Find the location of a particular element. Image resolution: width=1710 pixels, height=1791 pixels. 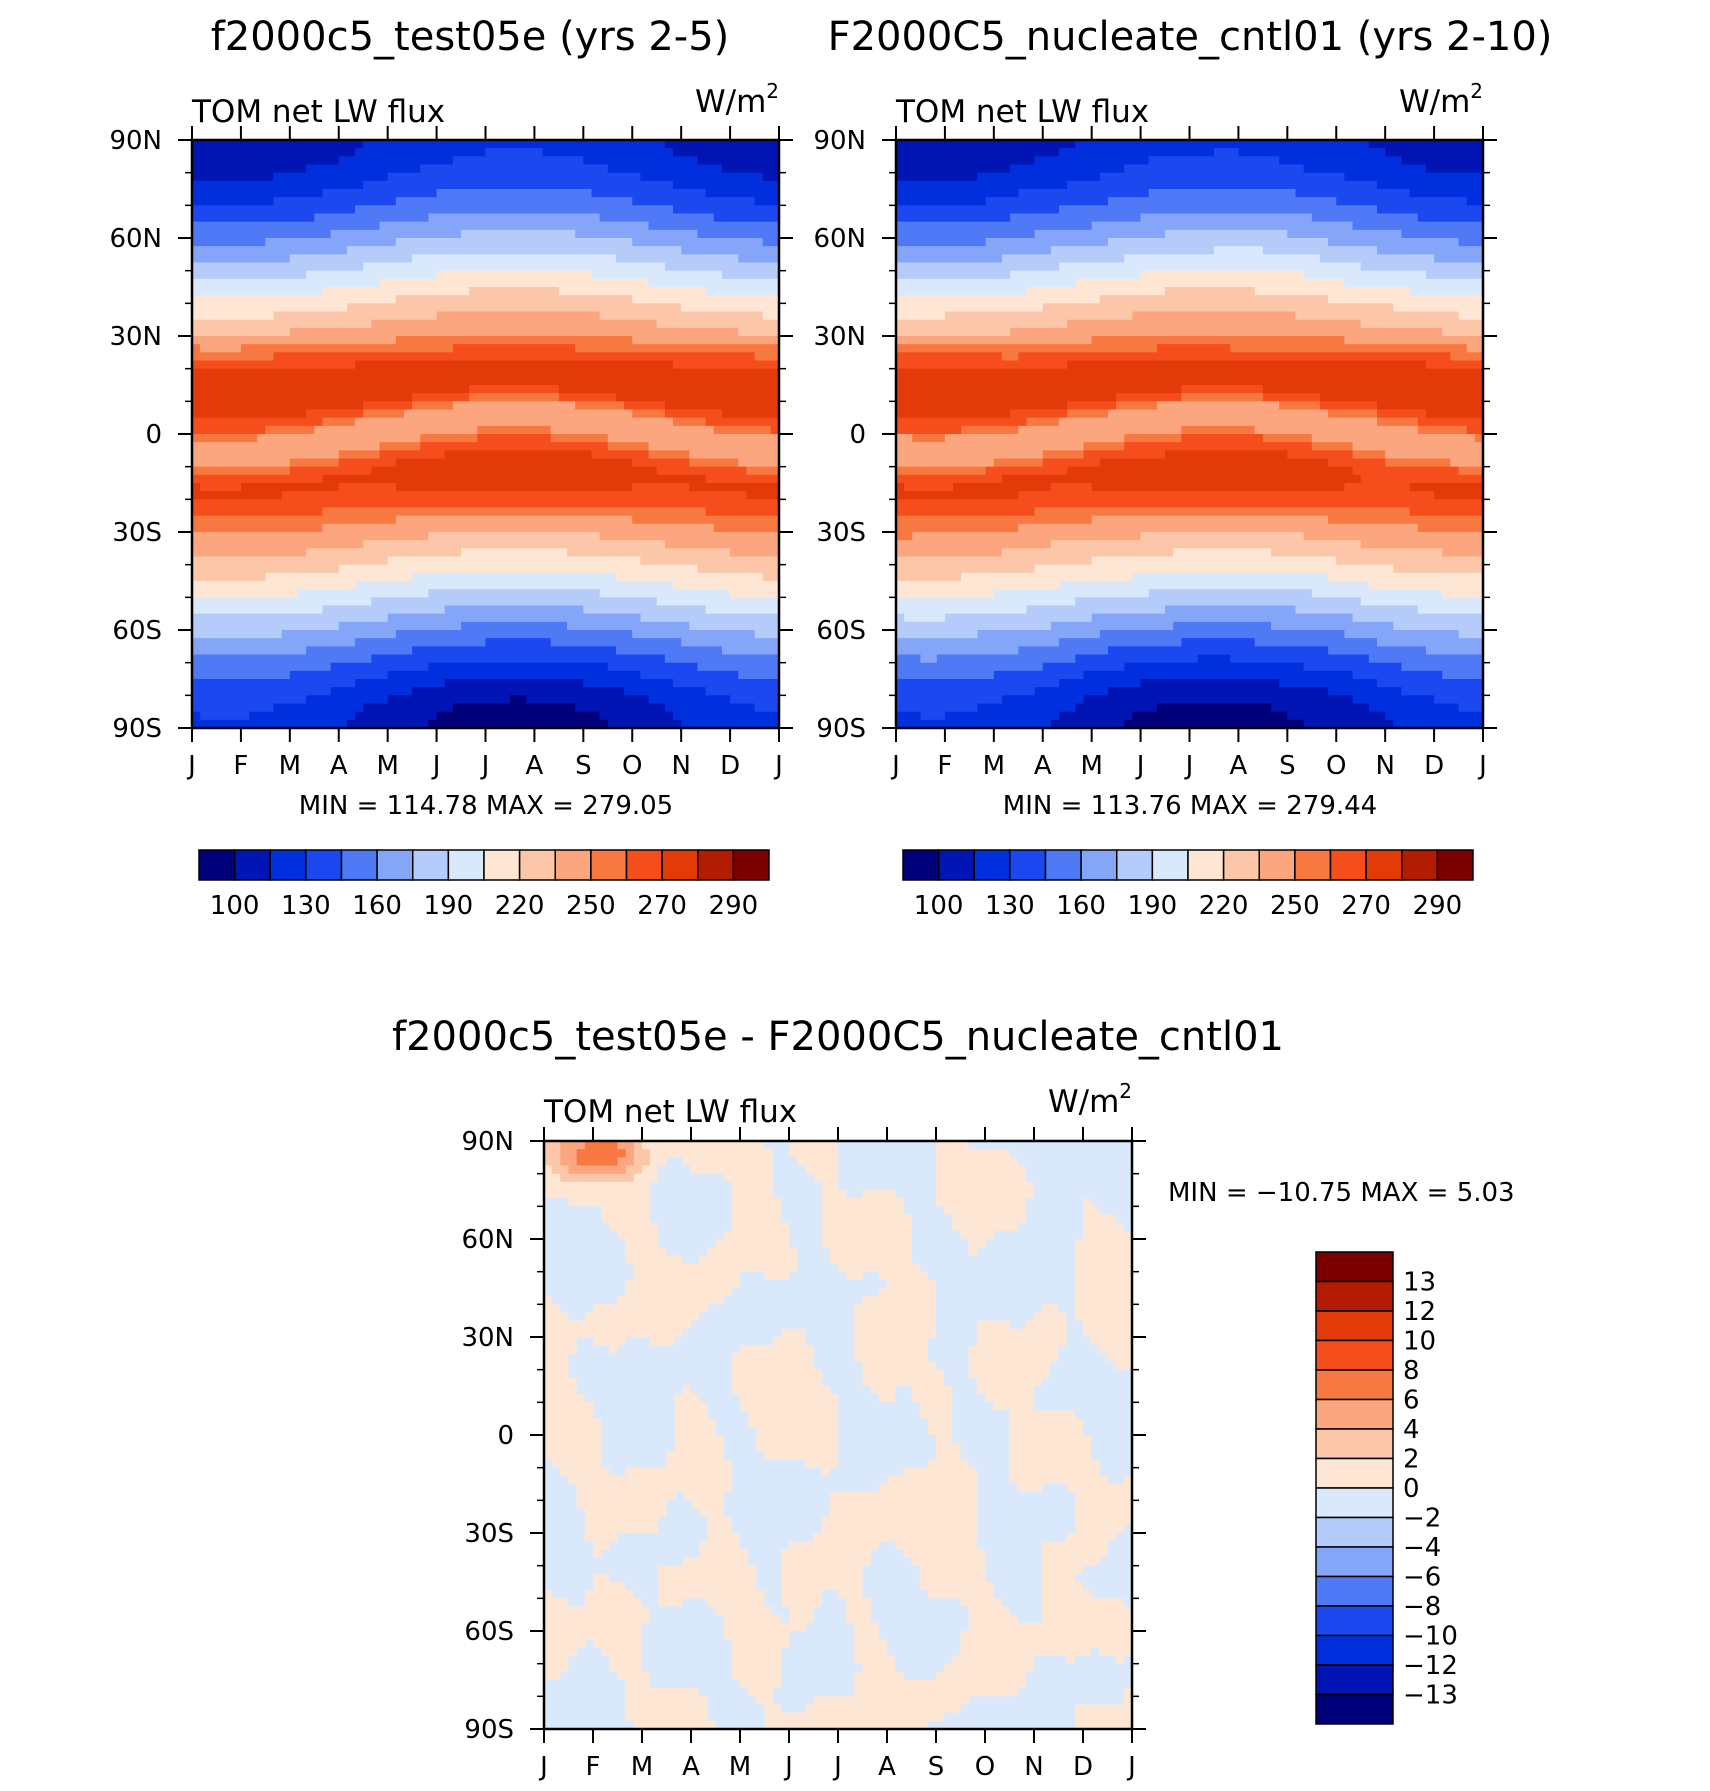

x-tick-label: D is located at coordinates (730, 766).